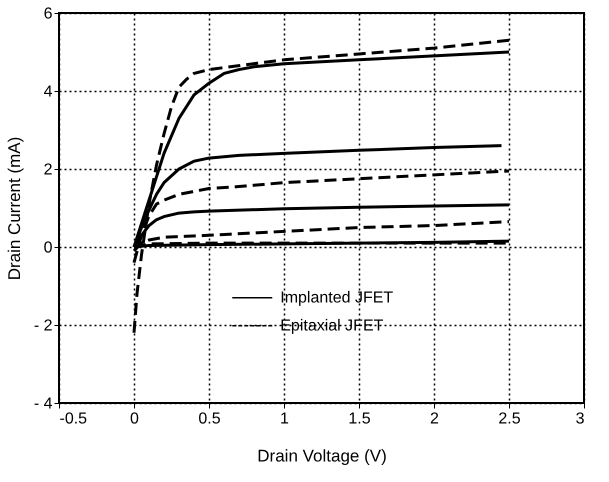 This screenshot has width=609, height=482. Describe the element at coordinates (43, 404) in the screenshot. I see `y-tick-label: - 4` at that location.